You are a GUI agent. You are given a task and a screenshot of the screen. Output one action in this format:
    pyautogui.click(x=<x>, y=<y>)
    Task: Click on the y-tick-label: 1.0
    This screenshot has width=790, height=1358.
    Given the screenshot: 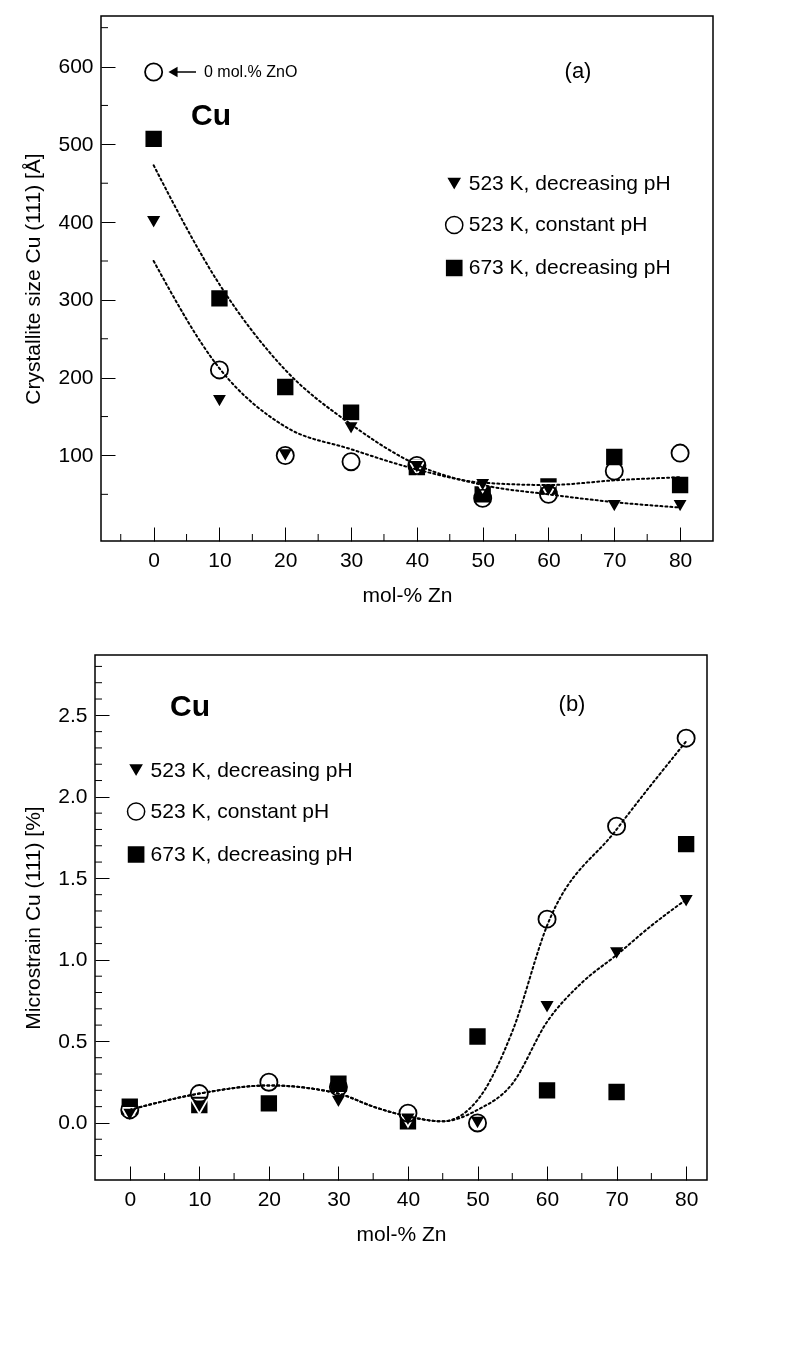 What is the action you would take?
    pyautogui.click(x=73, y=959)
    